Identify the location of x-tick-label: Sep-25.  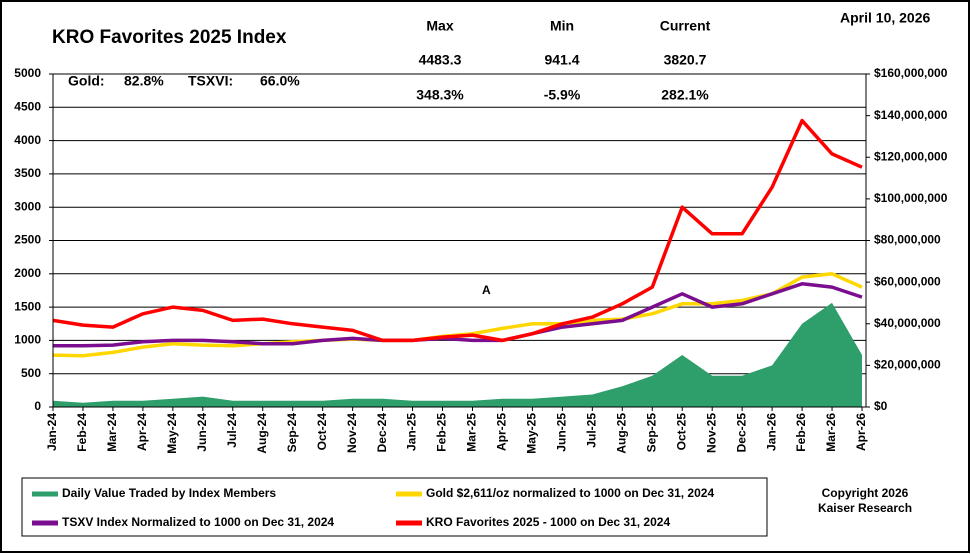
(651, 433).